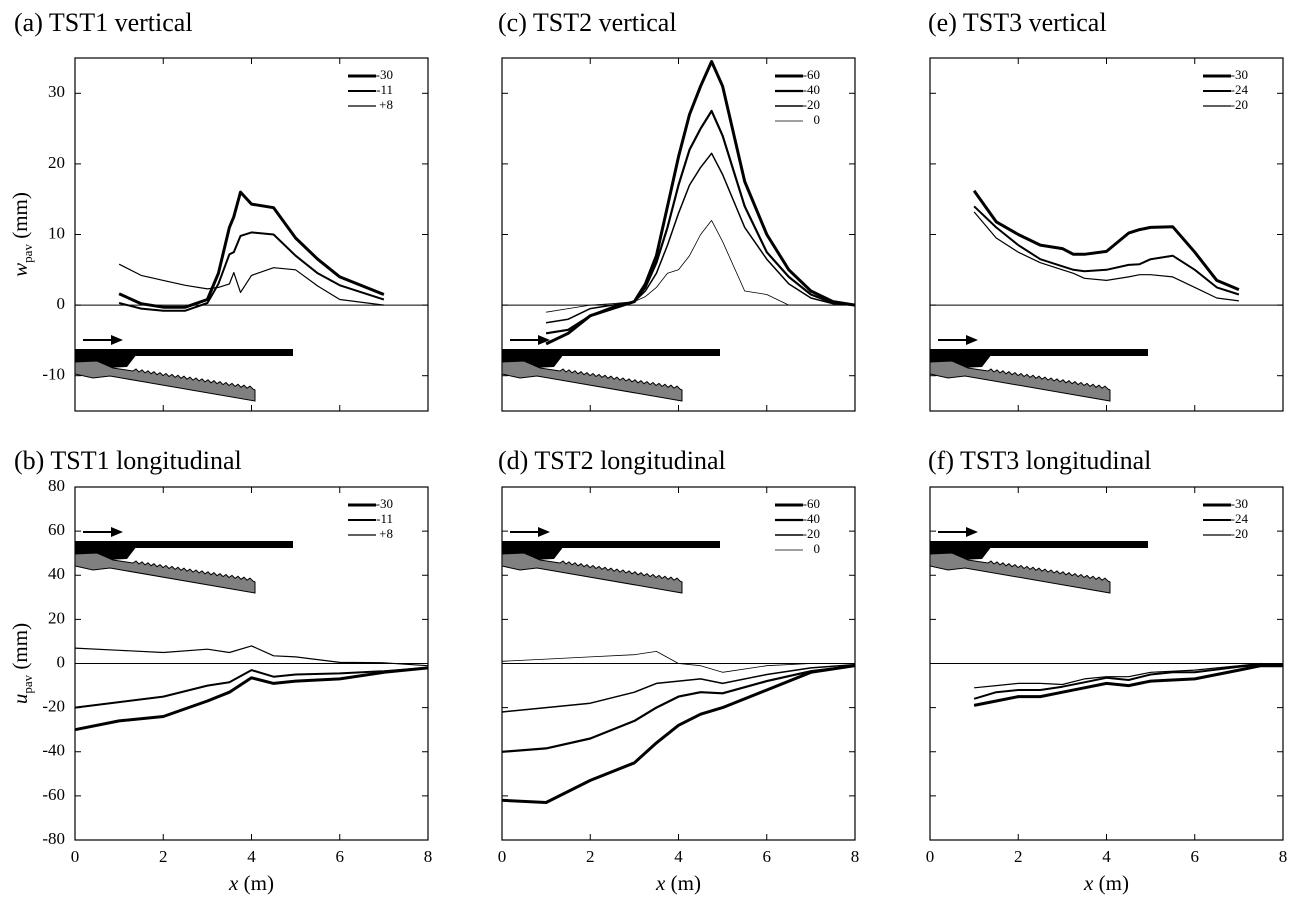 The height and width of the screenshot is (900, 1293). Describe the element at coordinates (128, 460) in the screenshot. I see `panel-title: (b) TST1 longitudinal` at that location.